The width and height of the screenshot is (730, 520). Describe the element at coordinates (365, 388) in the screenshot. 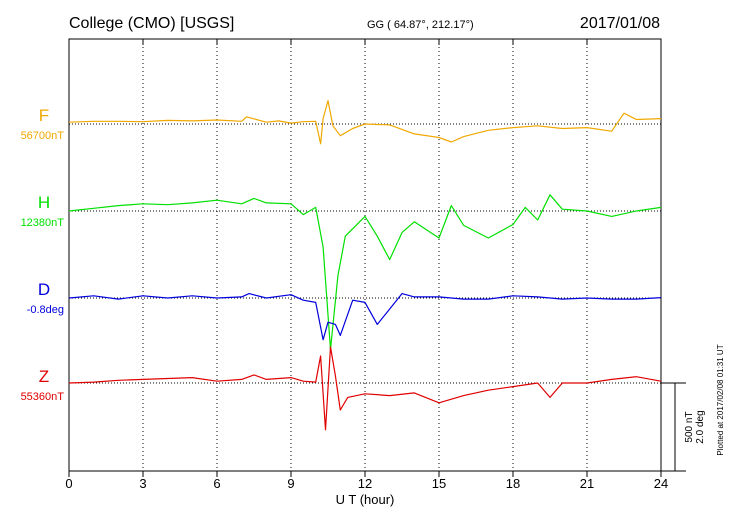

I see `series-line-Z` at that location.